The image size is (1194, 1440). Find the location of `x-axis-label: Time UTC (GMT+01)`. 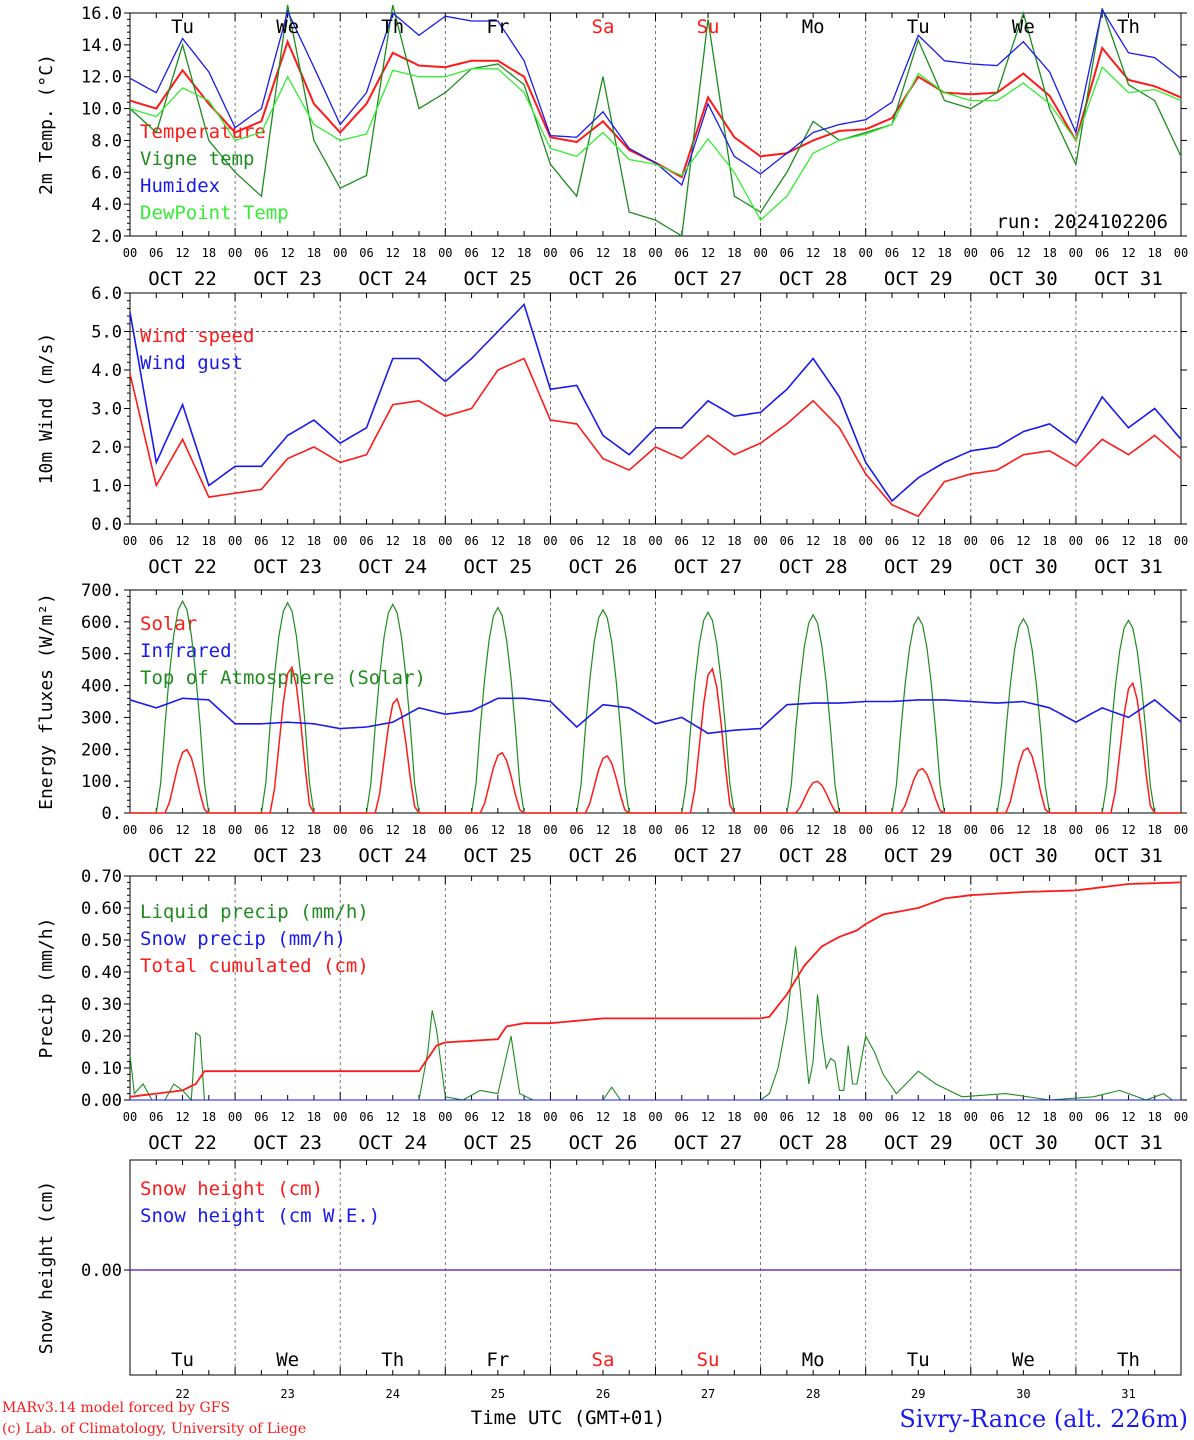

x-axis-label: Time UTC (GMT+01) is located at coordinates (568, 1418).